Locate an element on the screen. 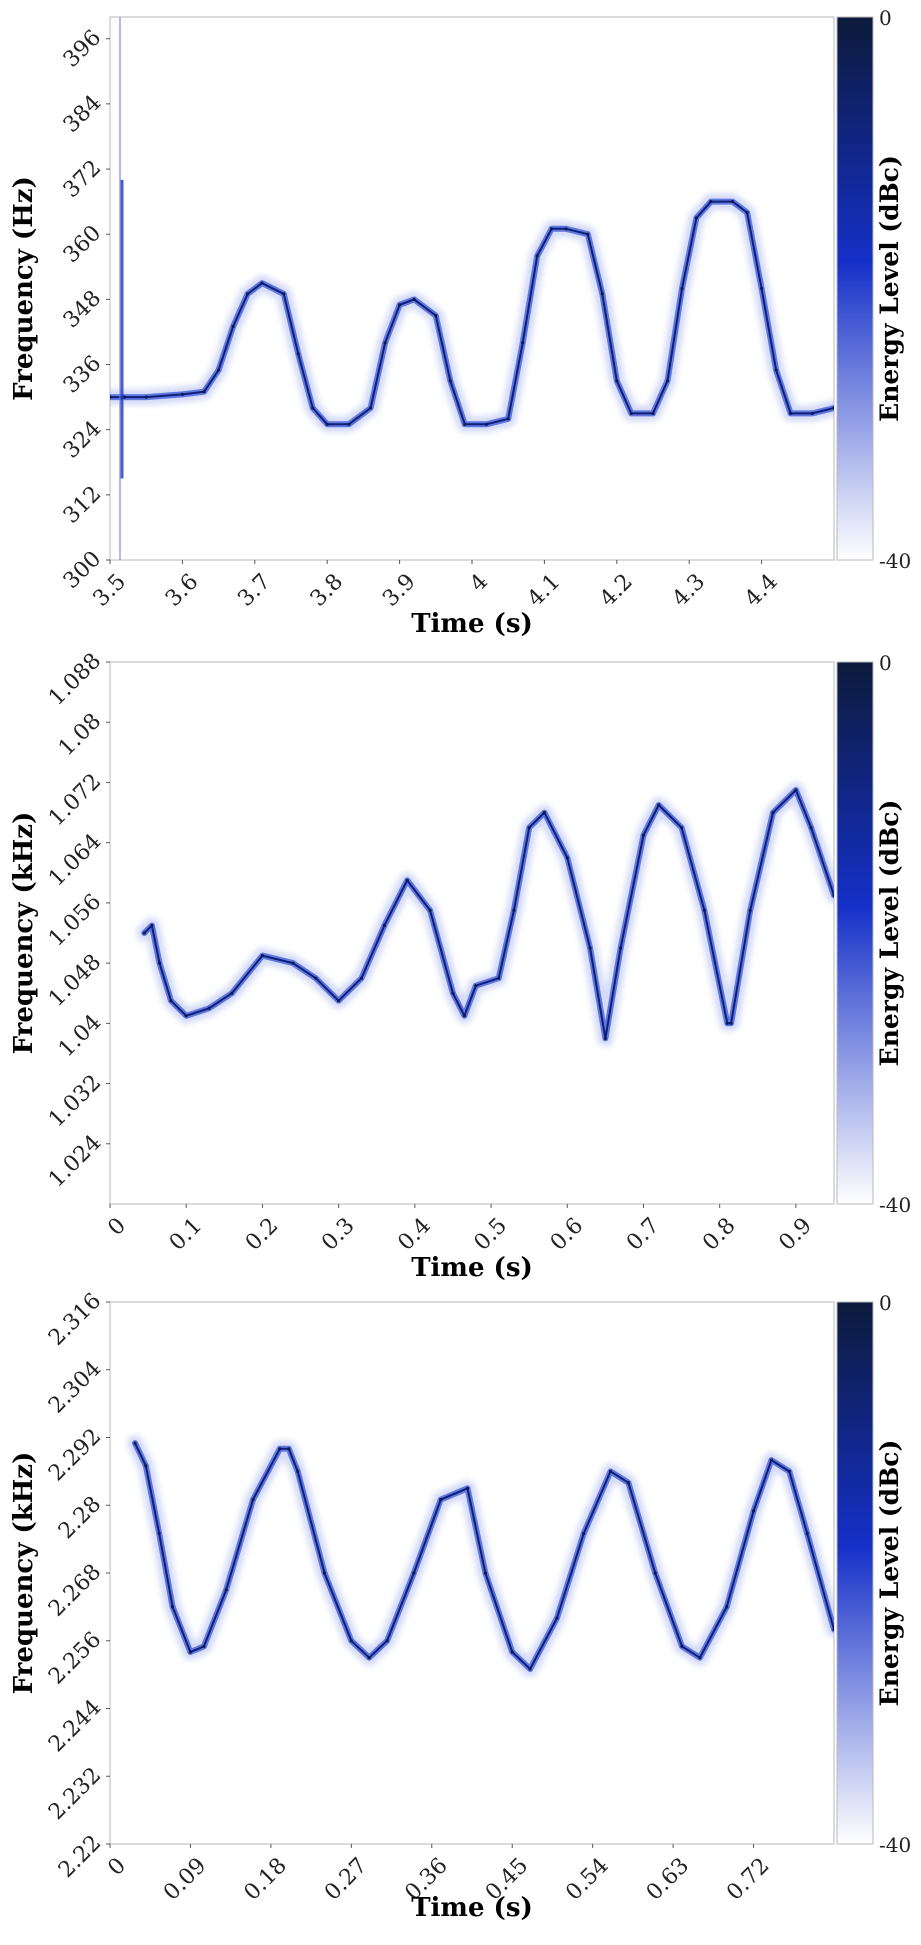 The height and width of the screenshot is (1945, 921). y-tick-label: 384 is located at coordinates (82, 113).